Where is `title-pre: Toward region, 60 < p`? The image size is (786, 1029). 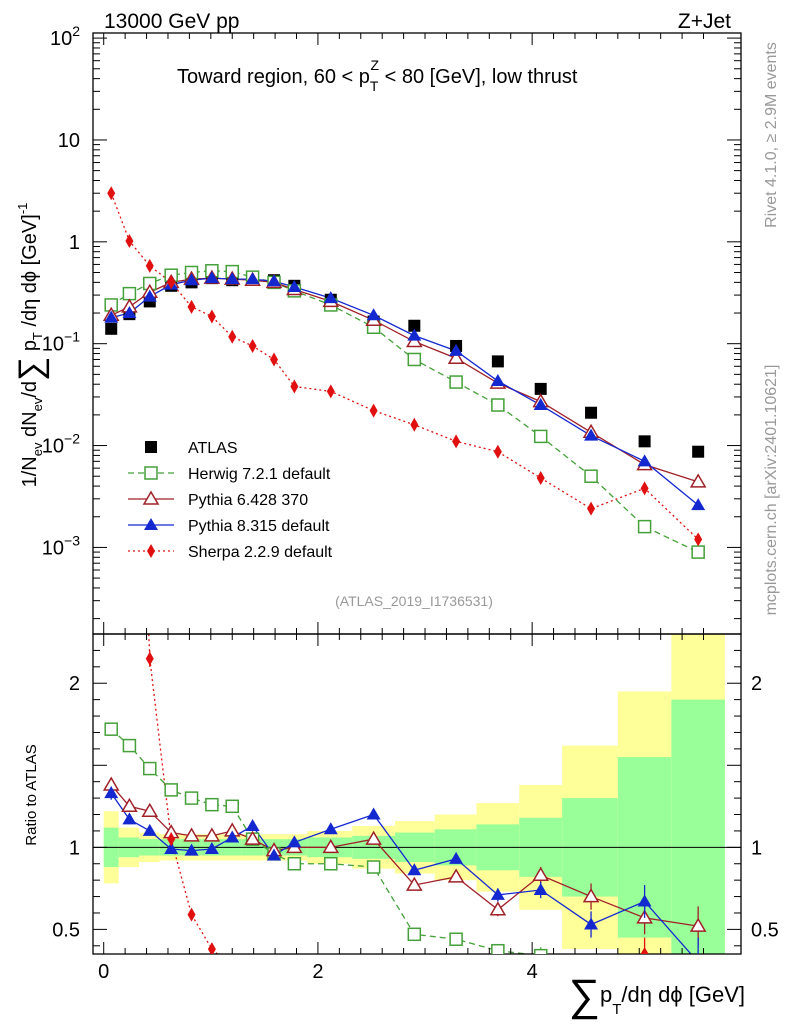 title-pre: Toward region, 60 < p is located at coordinates (273, 77).